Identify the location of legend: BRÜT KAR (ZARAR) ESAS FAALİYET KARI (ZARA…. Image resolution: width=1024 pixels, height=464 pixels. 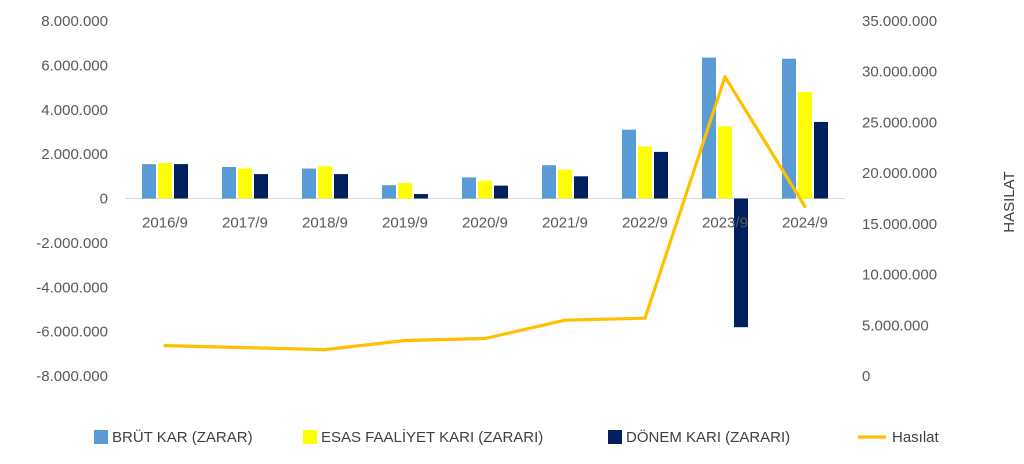
(517, 437).